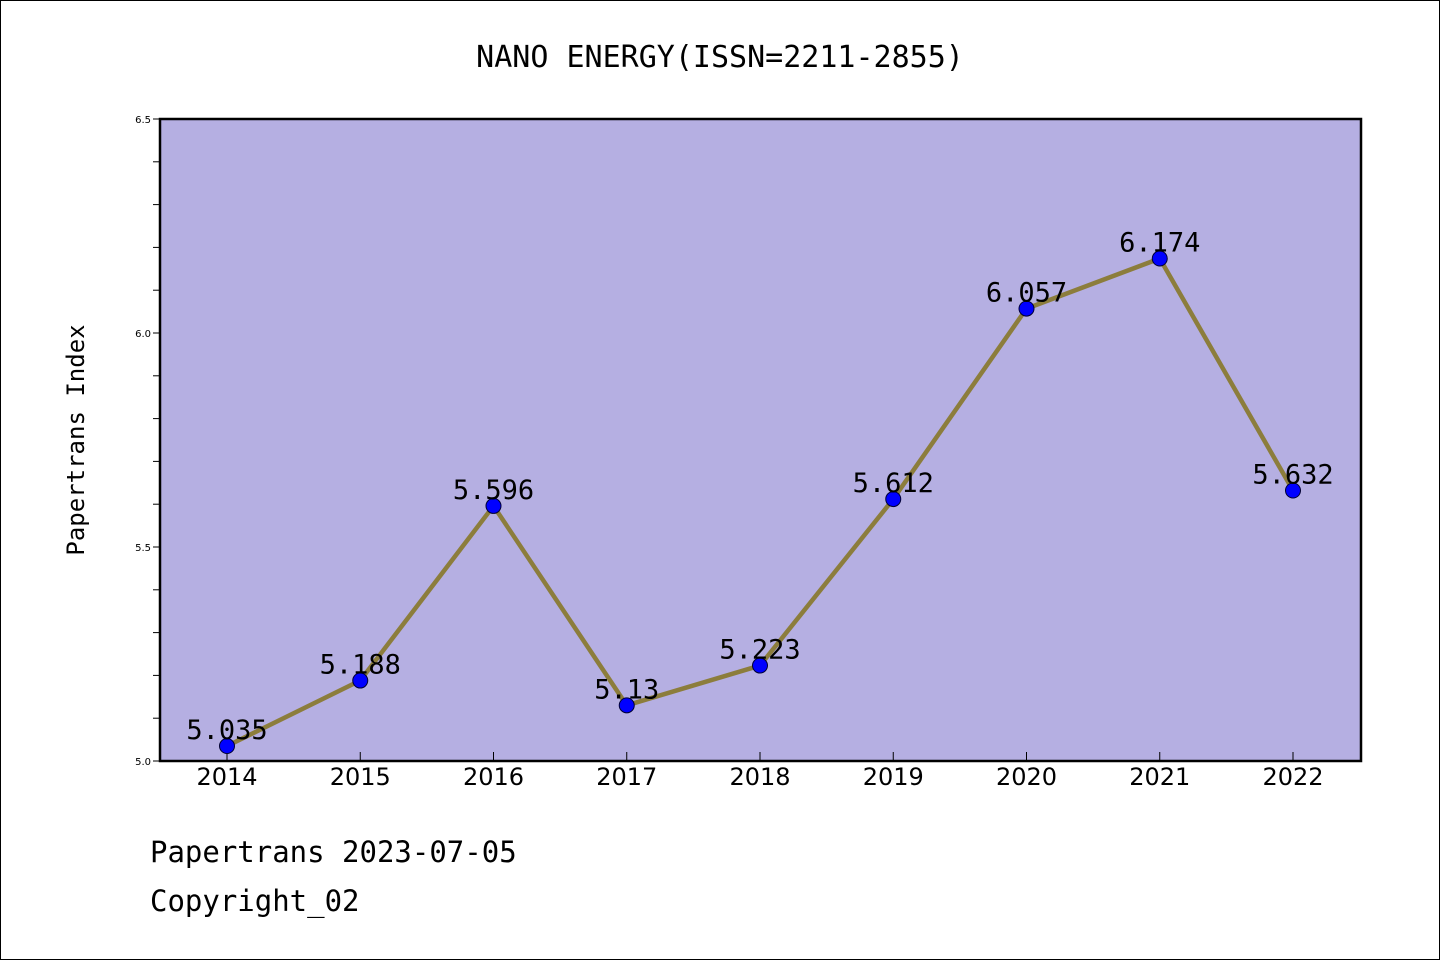 This screenshot has width=1440, height=960. What do you see at coordinates (76, 439) in the screenshot?
I see `y-axis-label: Papertrans Index` at bounding box center [76, 439].